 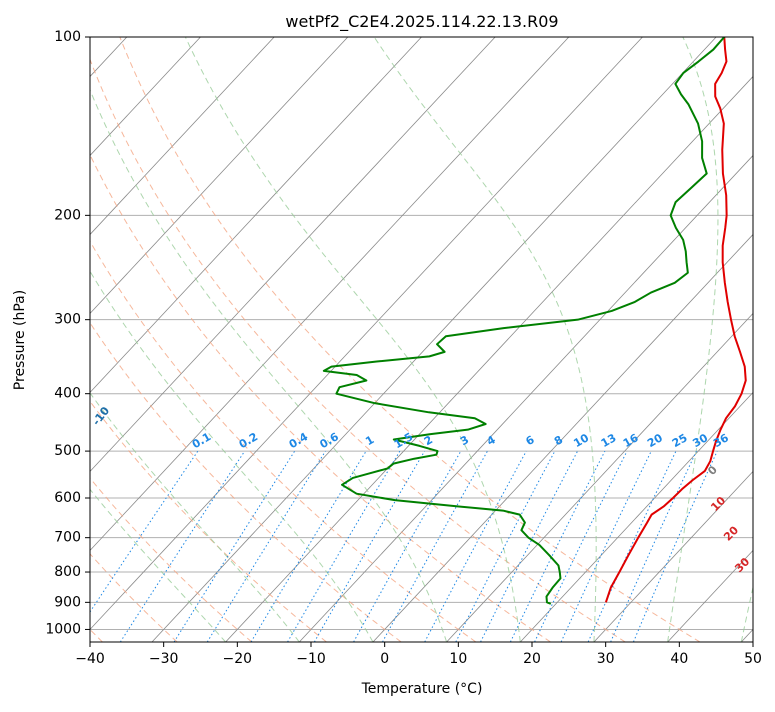 I want to click on moist-adiabat-label: 40, so click(x=760, y=593).